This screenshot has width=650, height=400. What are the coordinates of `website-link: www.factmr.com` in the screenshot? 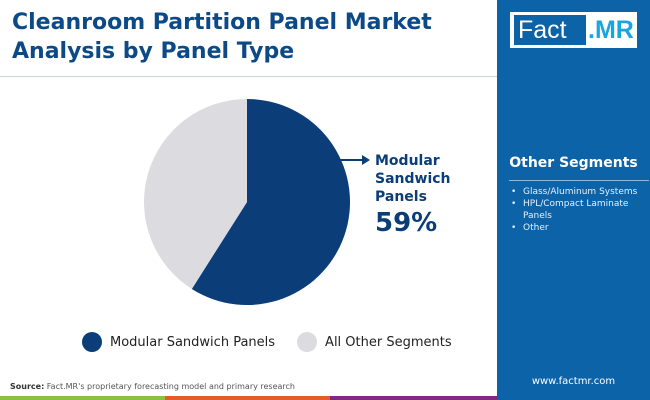 It's located at (573, 381).